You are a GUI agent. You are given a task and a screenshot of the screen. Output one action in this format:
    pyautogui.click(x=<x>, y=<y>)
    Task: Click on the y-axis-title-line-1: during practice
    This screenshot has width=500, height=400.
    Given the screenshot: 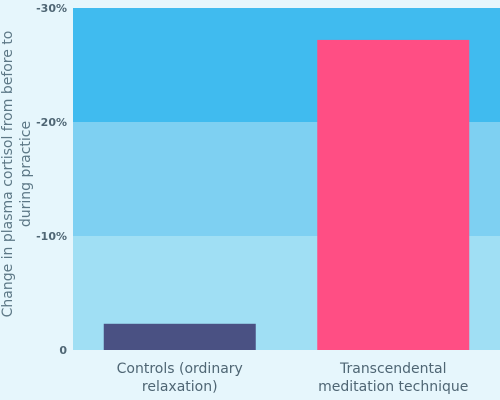 What is the action you would take?
    pyautogui.click(x=26, y=174)
    